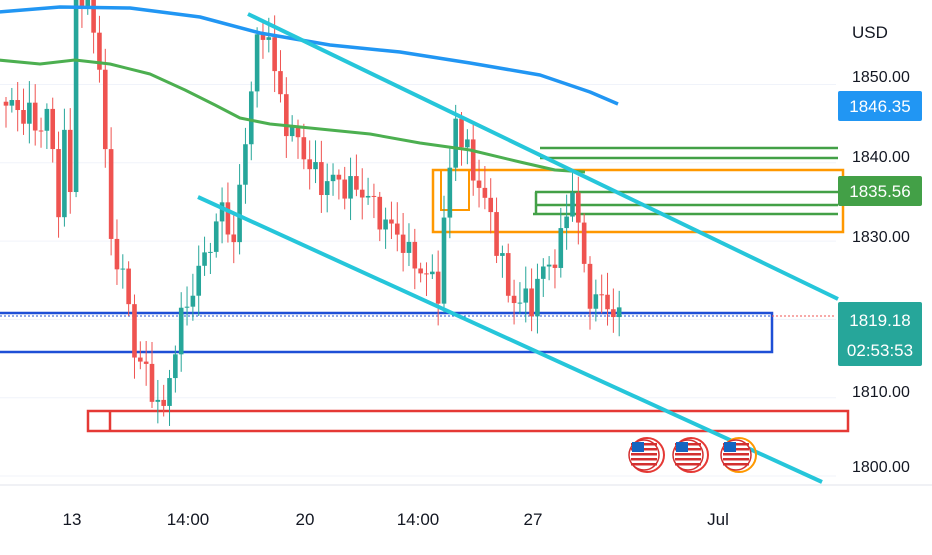 This screenshot has width=932, height=555. Describe the element at coordinates (468, 421) in the screenshot. I see `demand-zone-box` at that location.